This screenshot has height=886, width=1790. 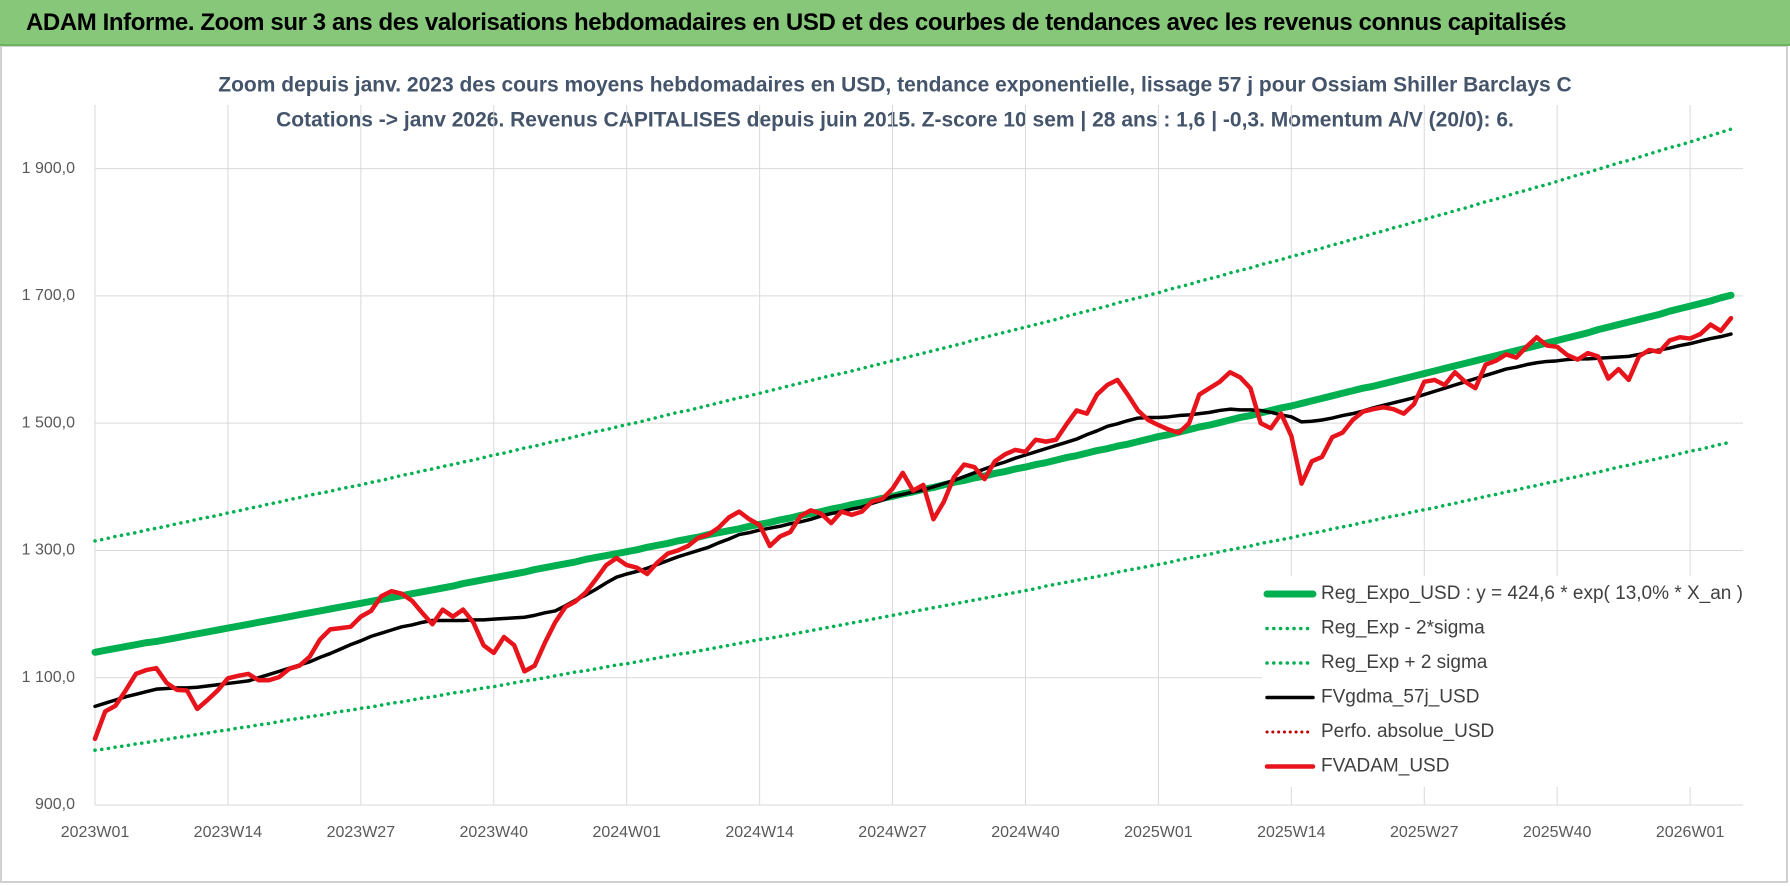 I want to click on x-tick-label: 2023W27, so click(x=361, y=832).